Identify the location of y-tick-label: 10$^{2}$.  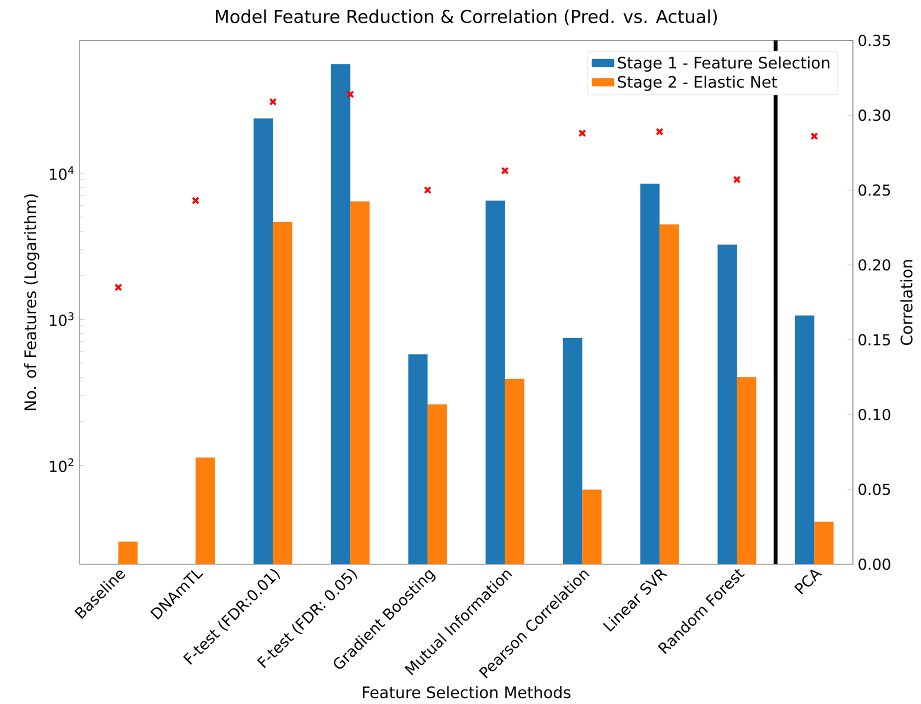
(62, 465).